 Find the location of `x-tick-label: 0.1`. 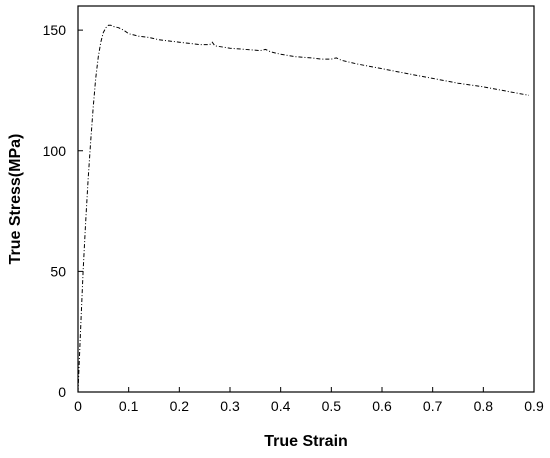

x-tick-label: 0.1 is located at coordinates (129, 406).